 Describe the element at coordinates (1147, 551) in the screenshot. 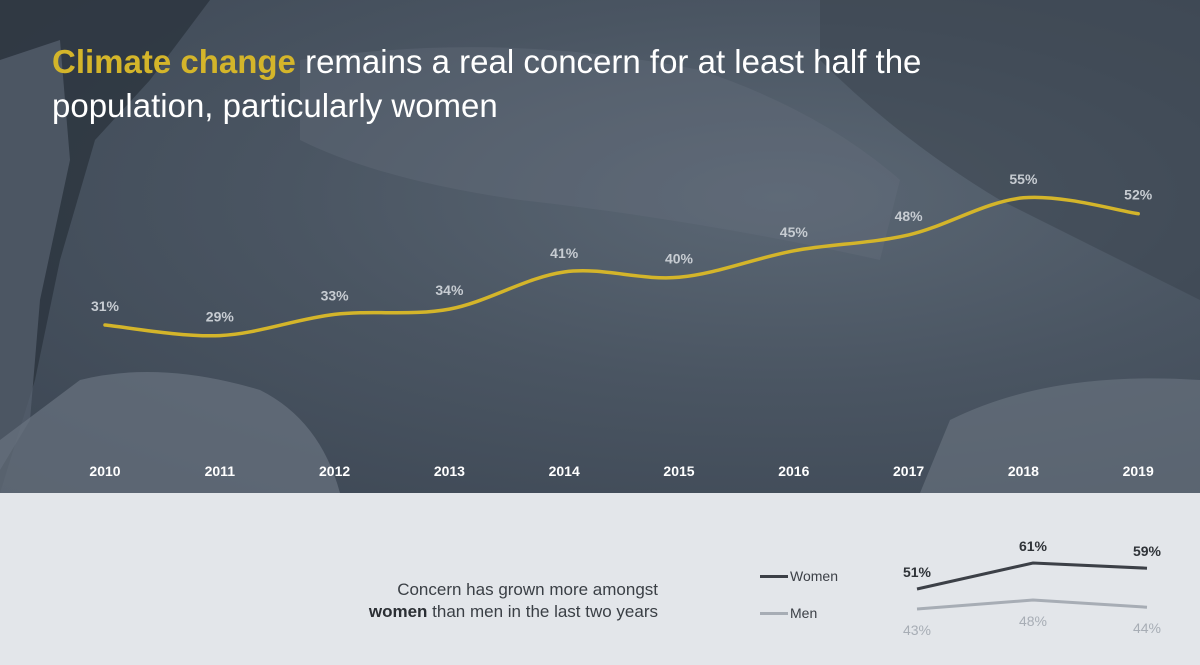

I see `women-data-label: 59%` at that location.